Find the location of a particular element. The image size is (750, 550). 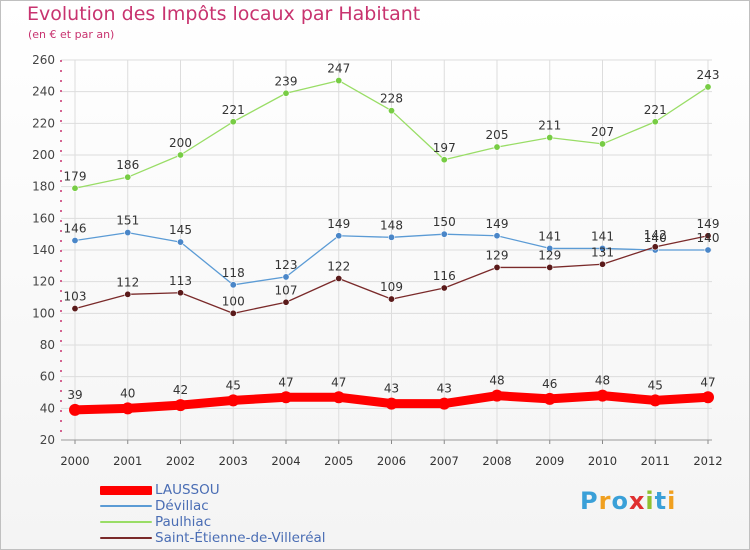

data-label-saint-etienne-de-villereal: 109 is located at coordinates (391, 287).